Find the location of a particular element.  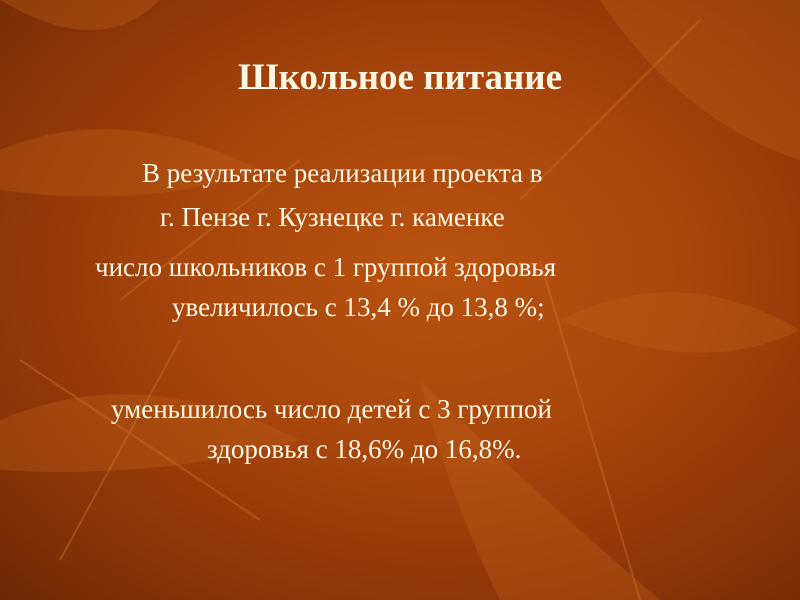

body-line: В результате реализации проекта в is located at coordinates (342, 173).